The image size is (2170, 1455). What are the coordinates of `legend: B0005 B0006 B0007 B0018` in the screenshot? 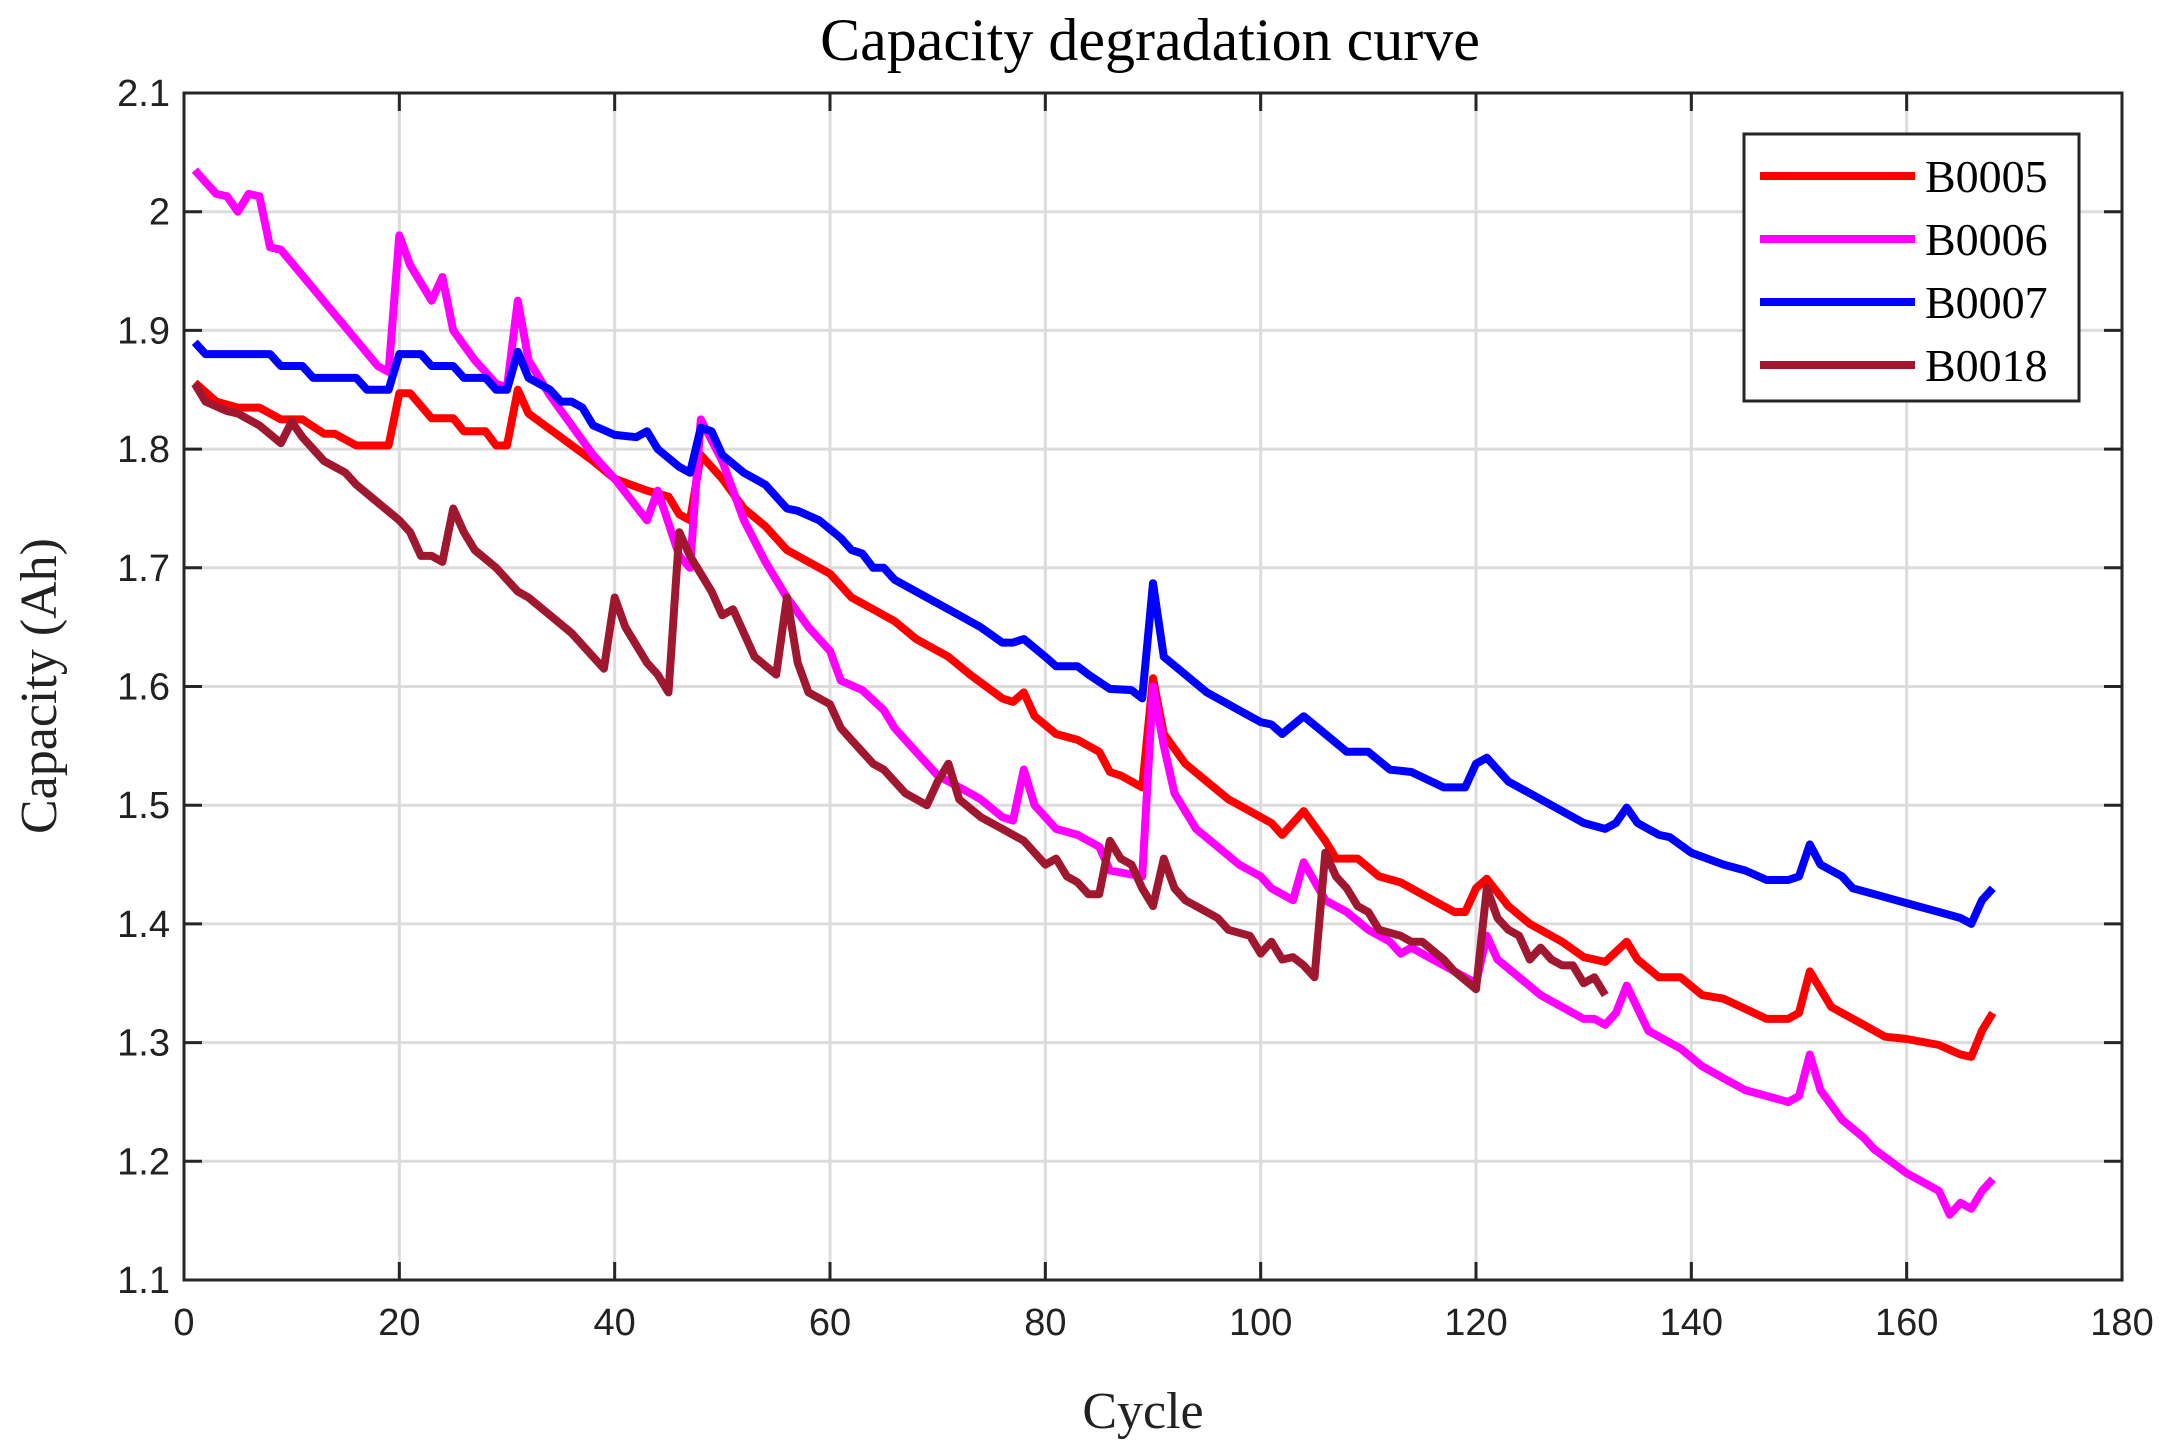 It's located at (1911, 267).